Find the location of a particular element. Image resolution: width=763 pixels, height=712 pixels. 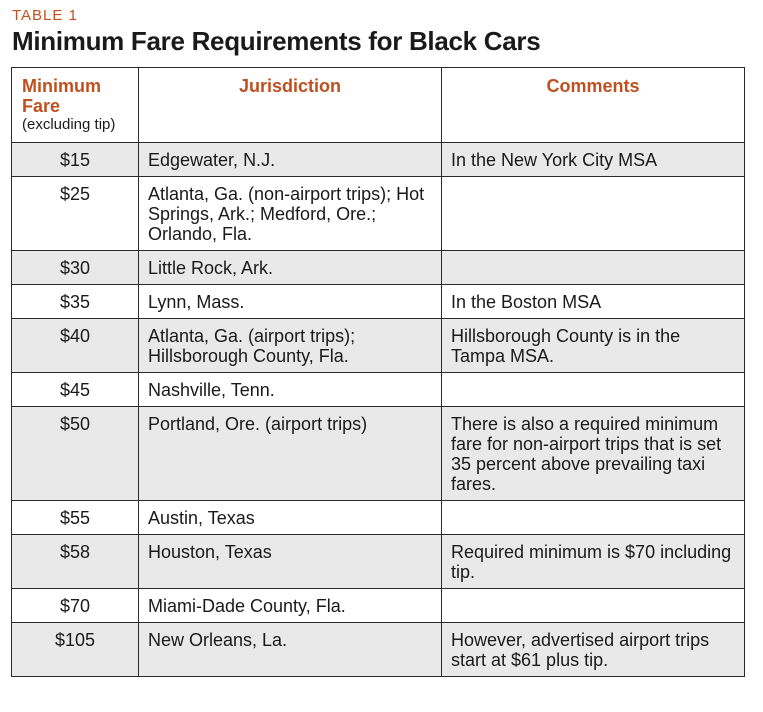

cell-fare: $15 is located at coordinates (75, 159).